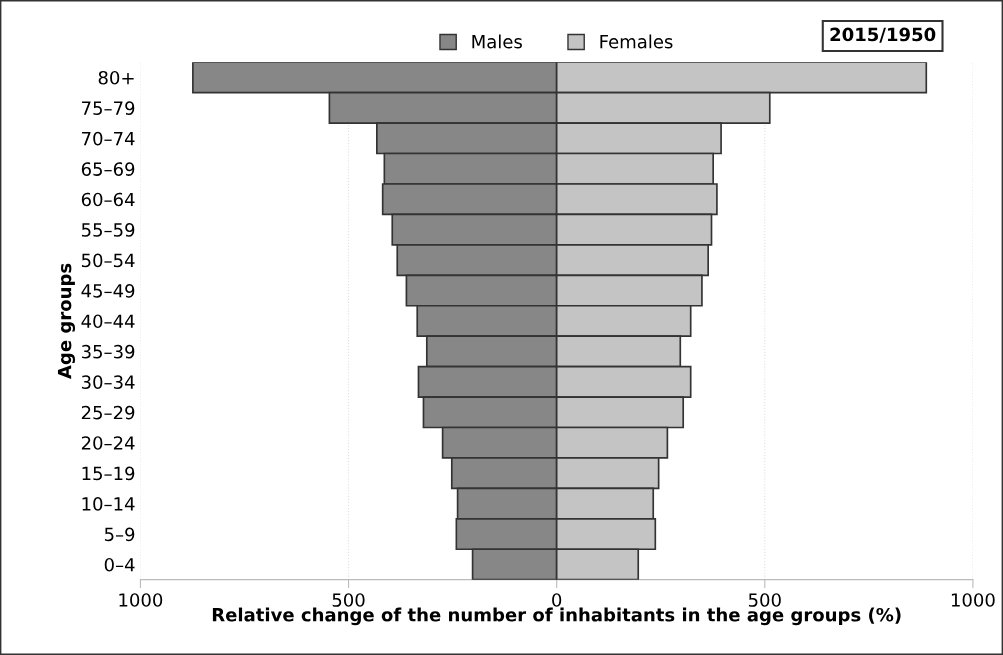 This screenshot has height=655, width=1003. I want to click on y-tick-label: 65–69, so click(108, 169).